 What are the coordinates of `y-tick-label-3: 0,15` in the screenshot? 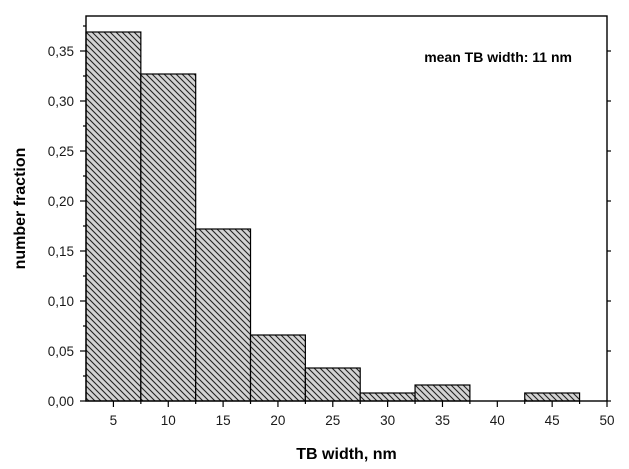 It's located at (61, 251).